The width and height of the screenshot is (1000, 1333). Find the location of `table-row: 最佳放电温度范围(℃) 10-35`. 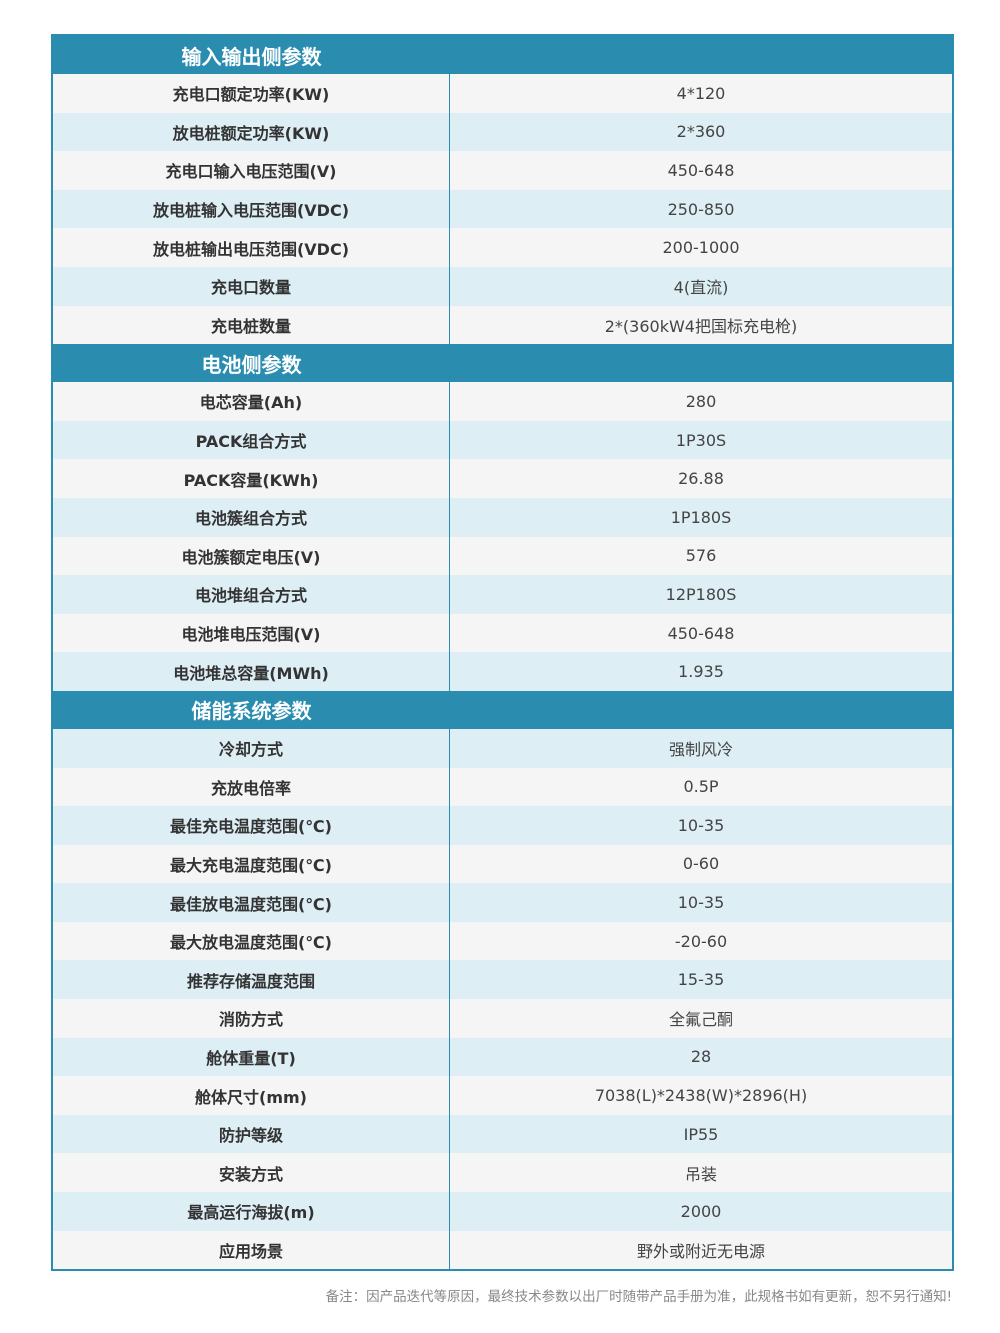

table-row: 最佳放电温度范围(℃) 10-35 is located at coordinates (502, 902).